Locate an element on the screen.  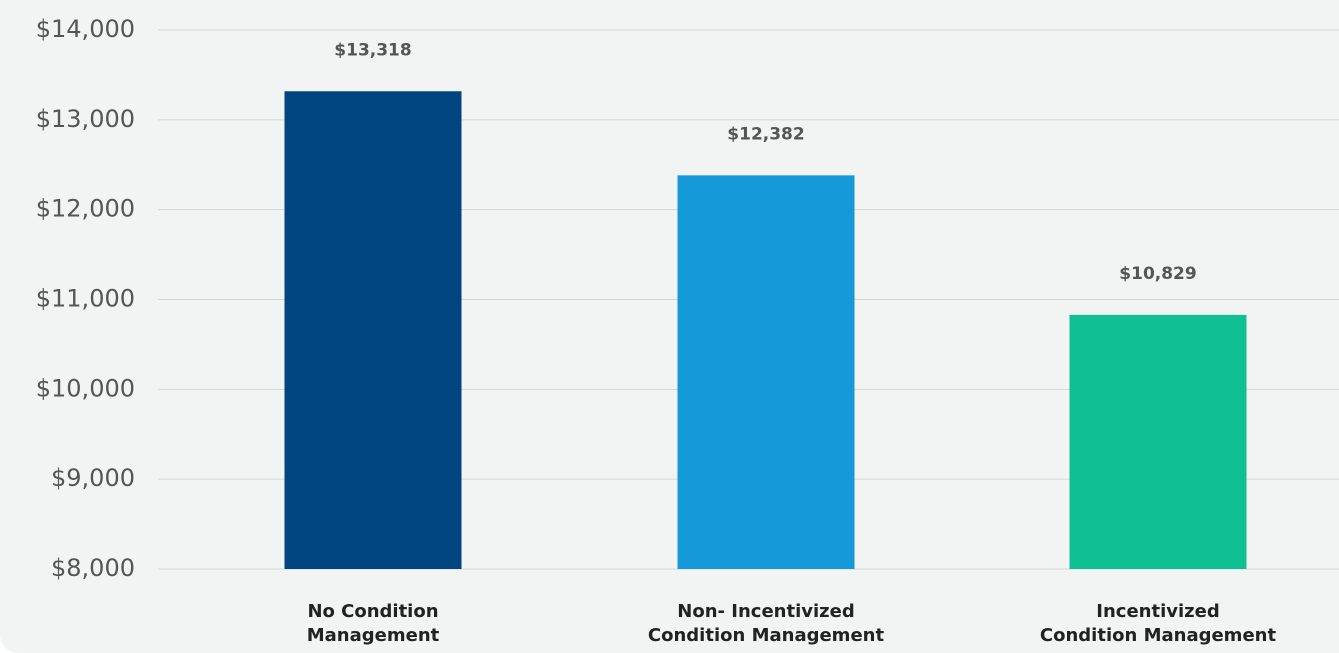
value-label: $12,382 is located at coordinates (765, 134).